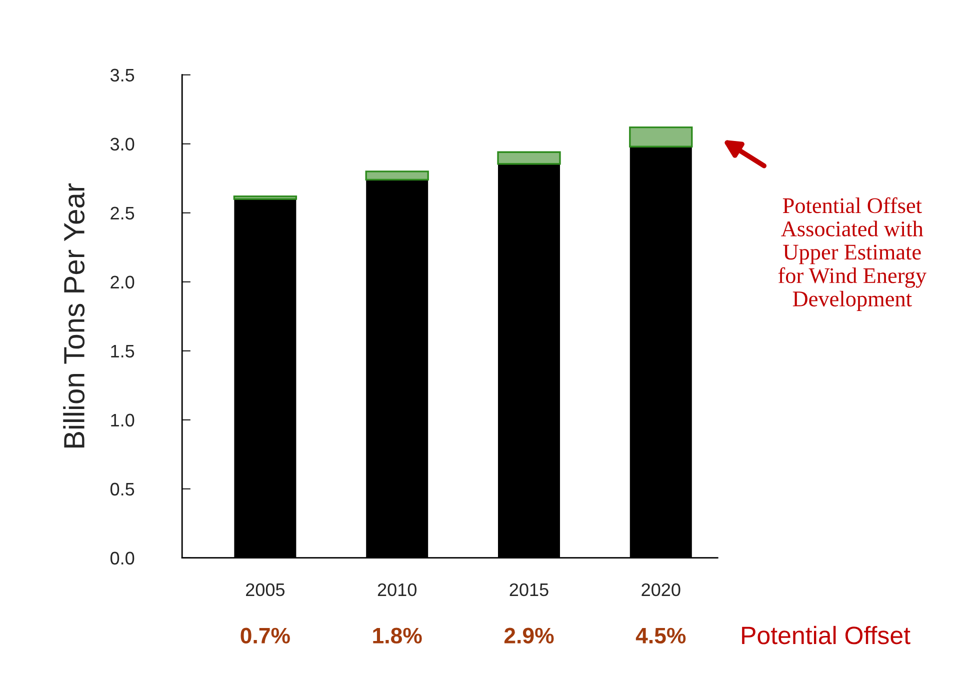 This screenshot has height=693, width=979. I want to click on x-tick-label: 2010, so click(397, 589).